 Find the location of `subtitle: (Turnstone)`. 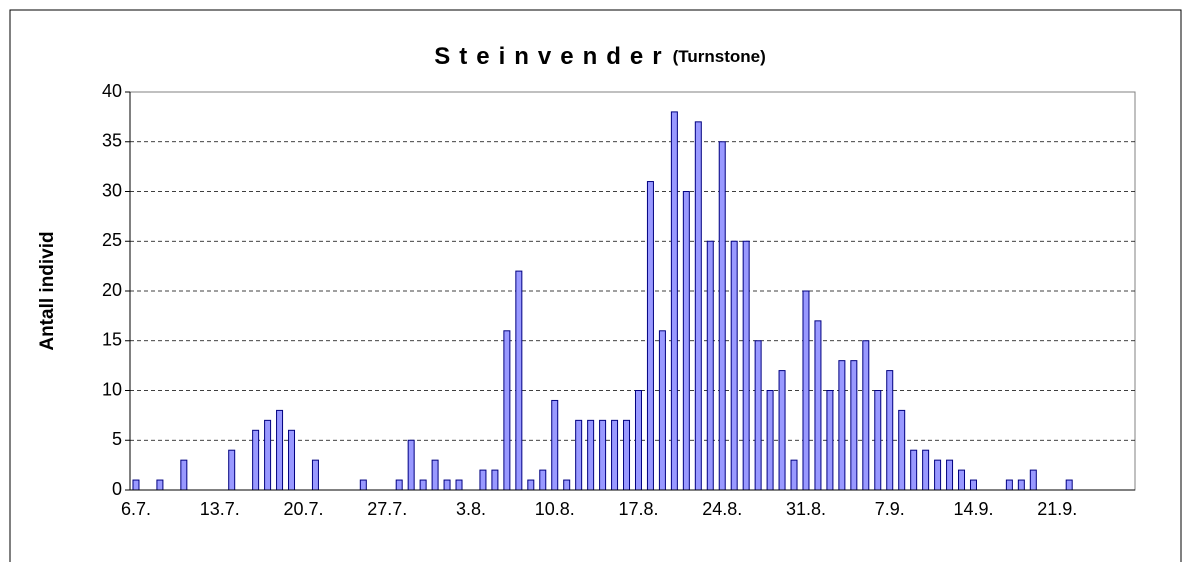

subtitle: (Turnstone) is located at coordinates (719, 56).